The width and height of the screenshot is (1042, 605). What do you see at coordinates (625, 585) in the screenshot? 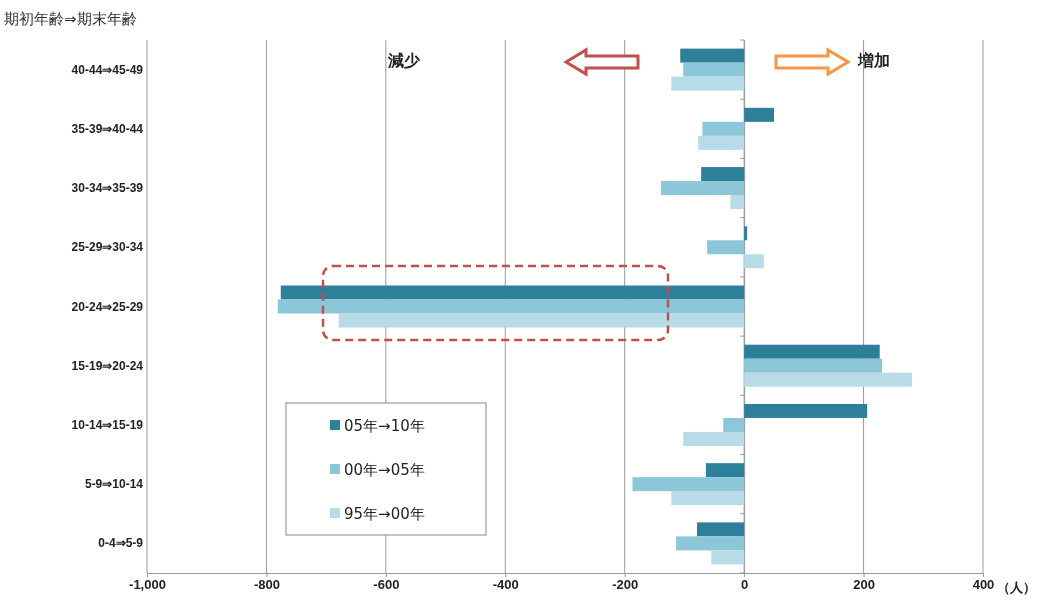
I see `x-tick-label: -200` at bounding box center [625, 585].